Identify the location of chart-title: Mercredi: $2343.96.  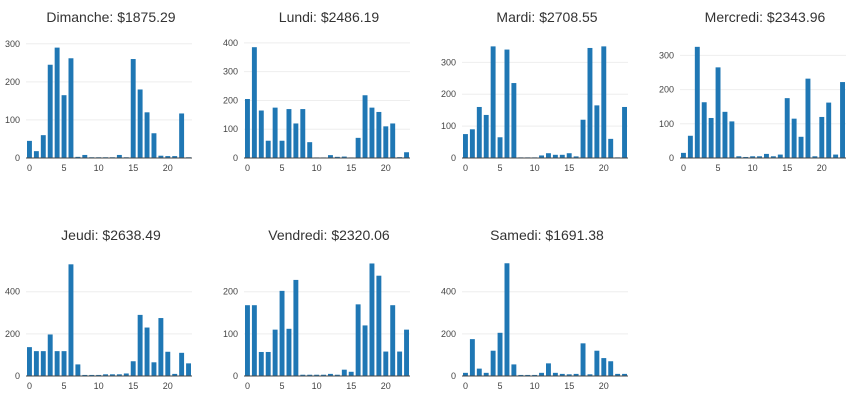
(765, 17).